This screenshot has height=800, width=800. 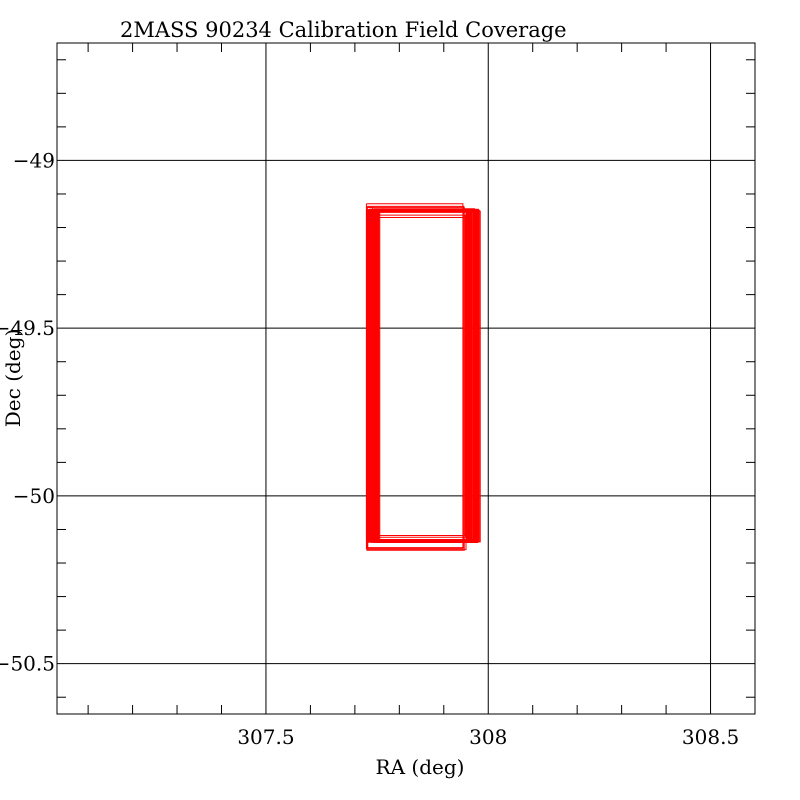 What do you see at coordinates (34, 160) in the screenshot?
I see `y-tick-label: −49` at bounding box center [34, 160].